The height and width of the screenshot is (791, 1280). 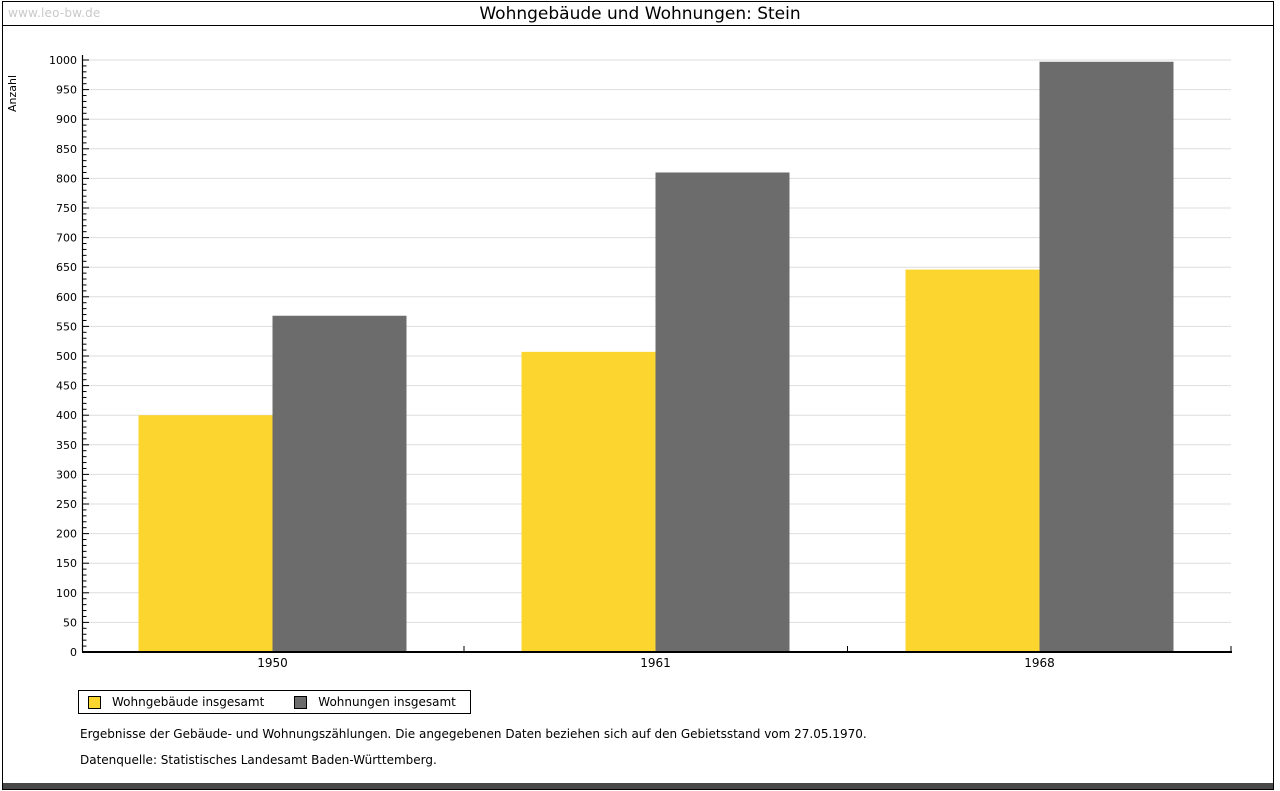 I want to click on legend-label: Wohnungen insgesamt, so click(x=387, y=702).